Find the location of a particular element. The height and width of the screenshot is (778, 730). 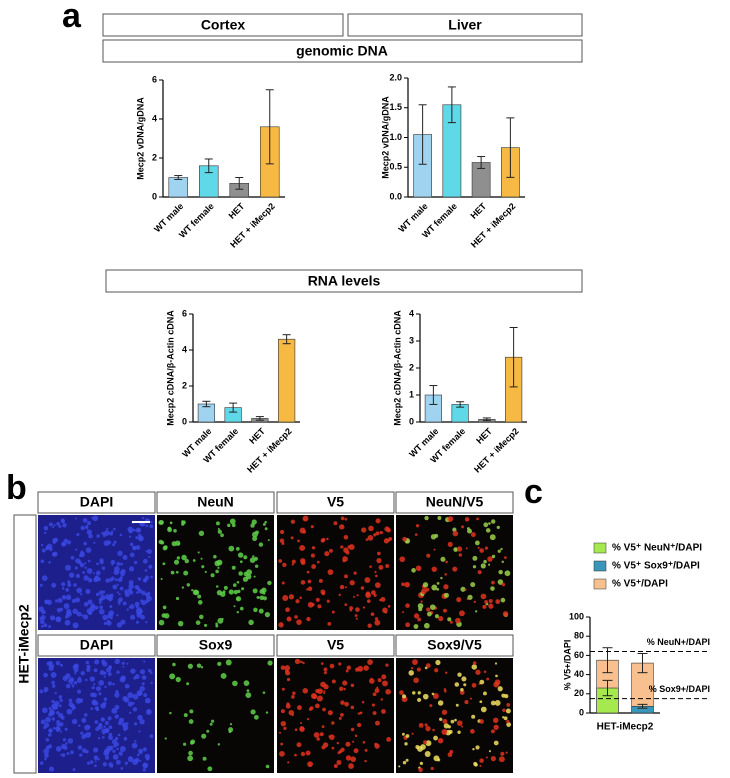

y-tick-label: 1.5 is located at coordinates (395, 107).